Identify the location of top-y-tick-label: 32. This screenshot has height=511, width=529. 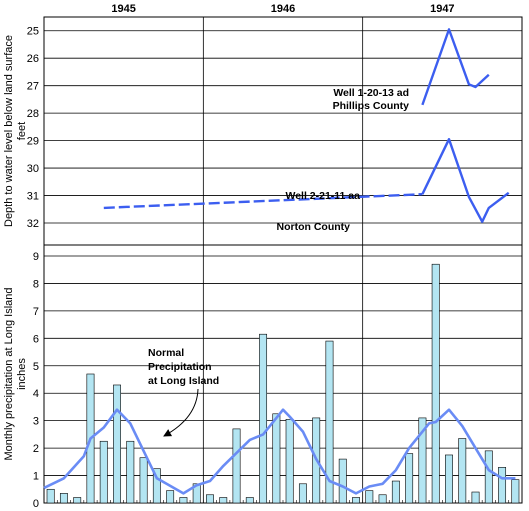
(33, 224).